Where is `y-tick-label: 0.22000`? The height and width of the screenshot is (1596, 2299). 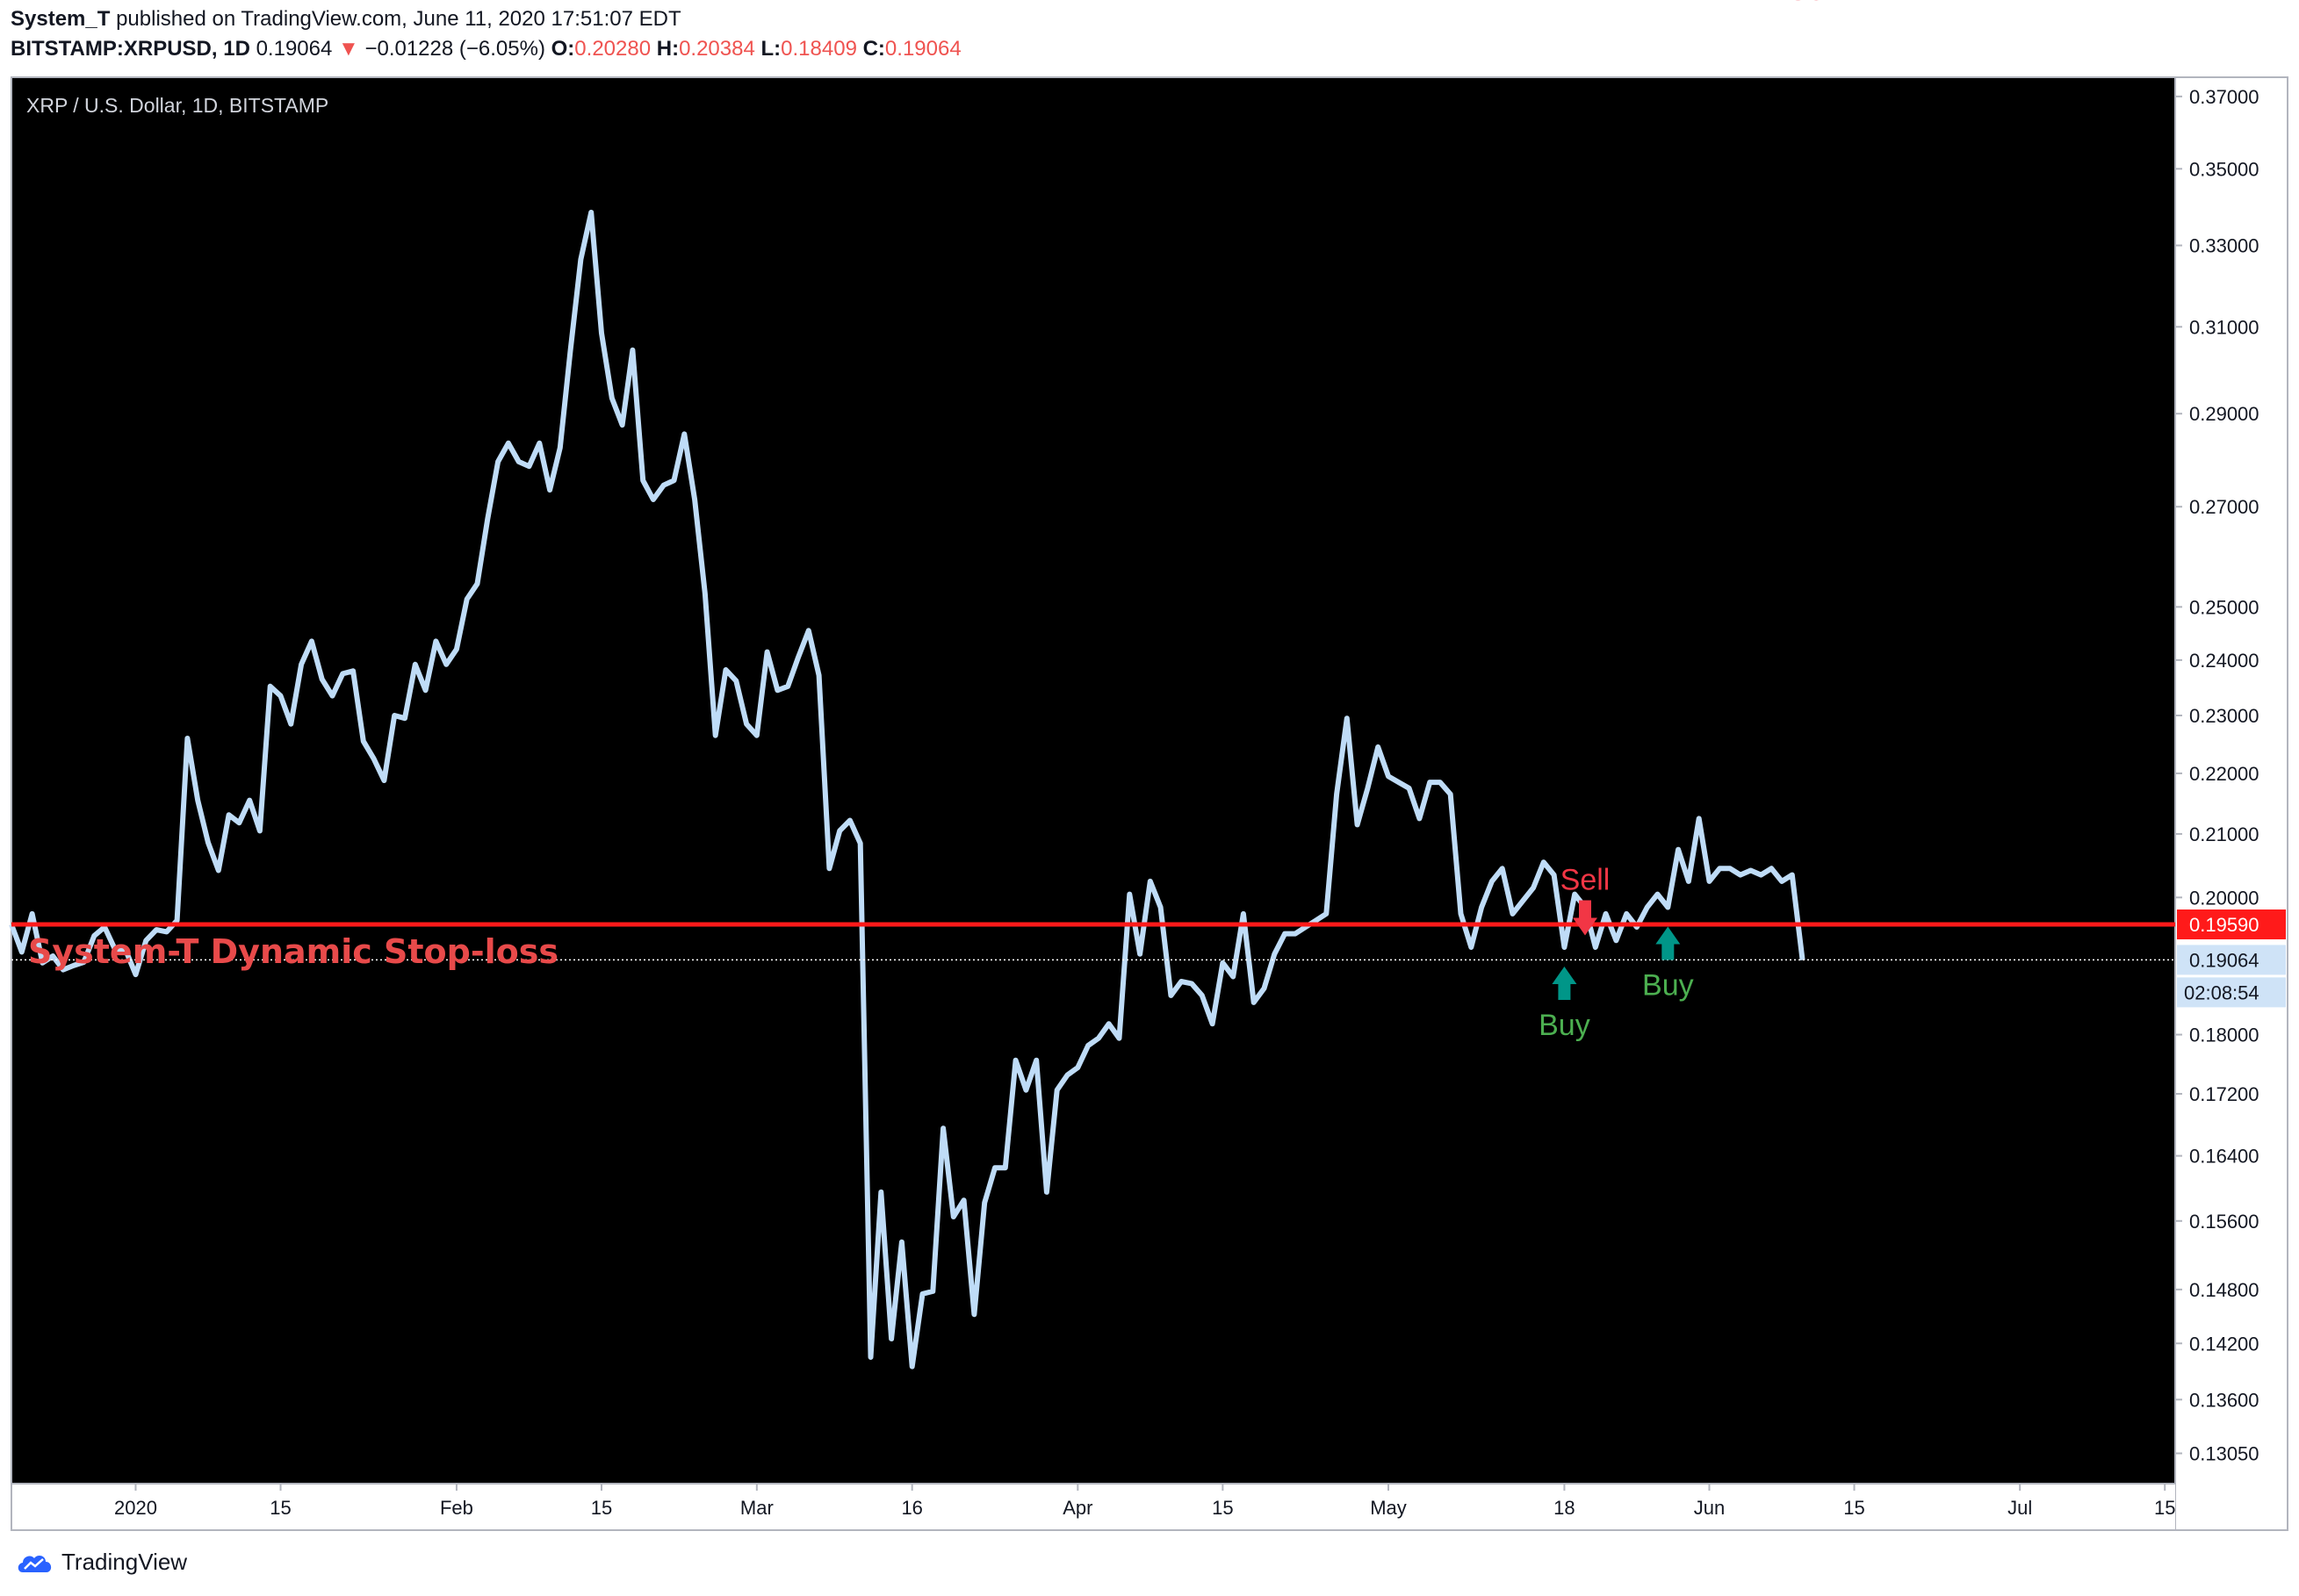
y-tick-label: 0.22000 is located at coordinates (2224, 774).